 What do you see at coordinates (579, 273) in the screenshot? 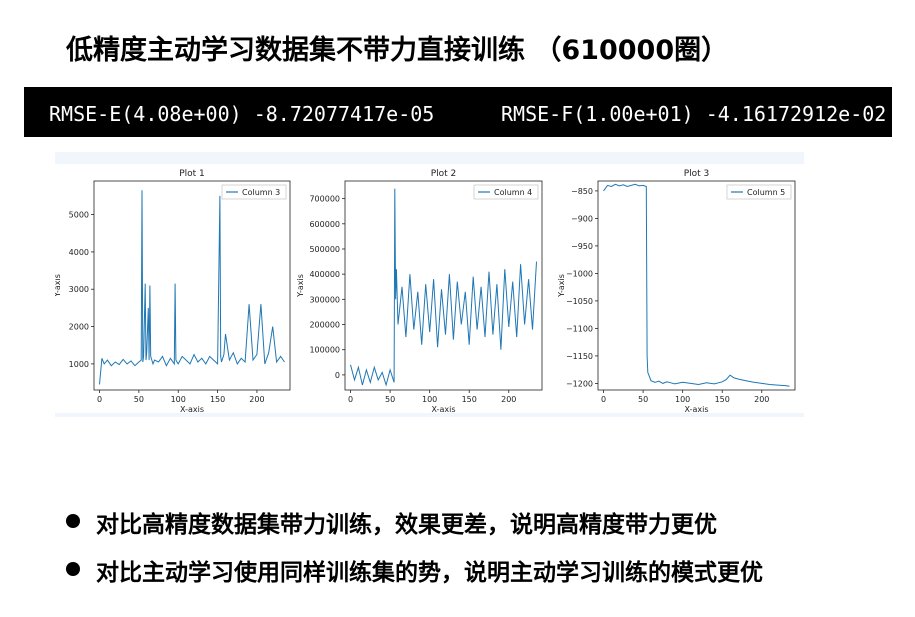
I see `y-tick-label: −1000` at bounding box center [579, 273].